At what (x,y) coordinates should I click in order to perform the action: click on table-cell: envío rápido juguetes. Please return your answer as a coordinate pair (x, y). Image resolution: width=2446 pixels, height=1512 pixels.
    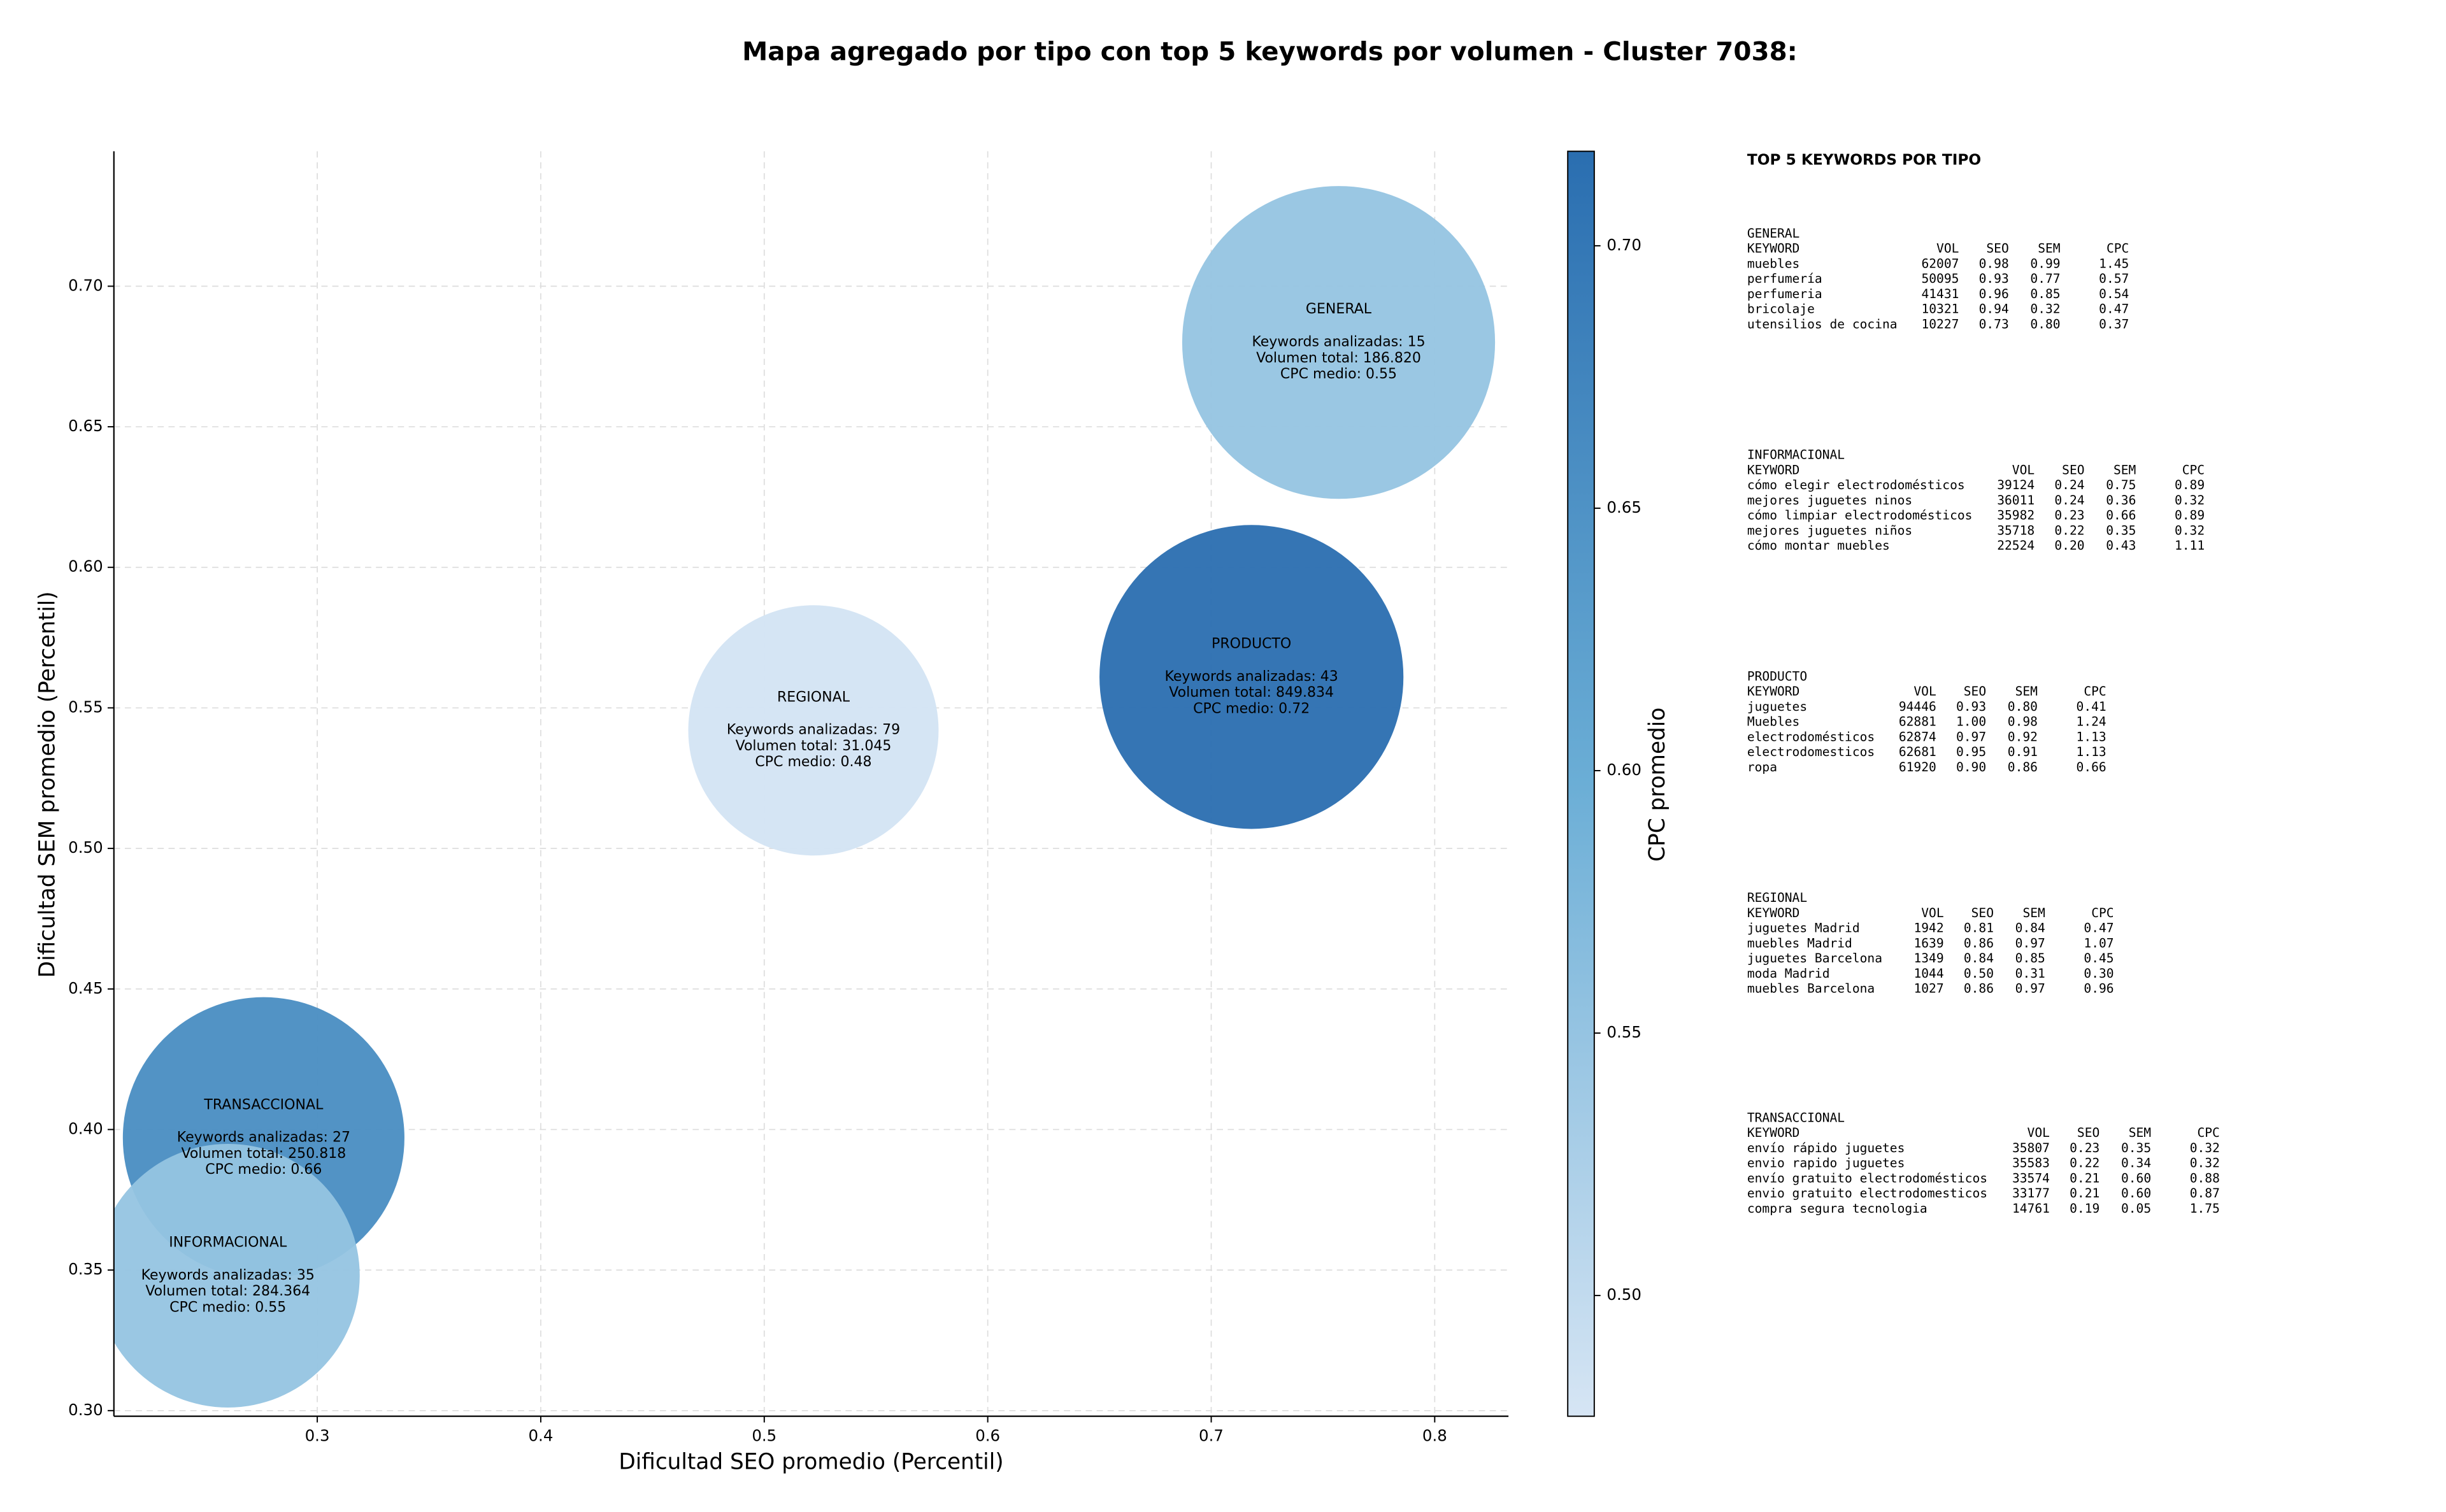
    Looking at the image, I should click on (1826, 1148).